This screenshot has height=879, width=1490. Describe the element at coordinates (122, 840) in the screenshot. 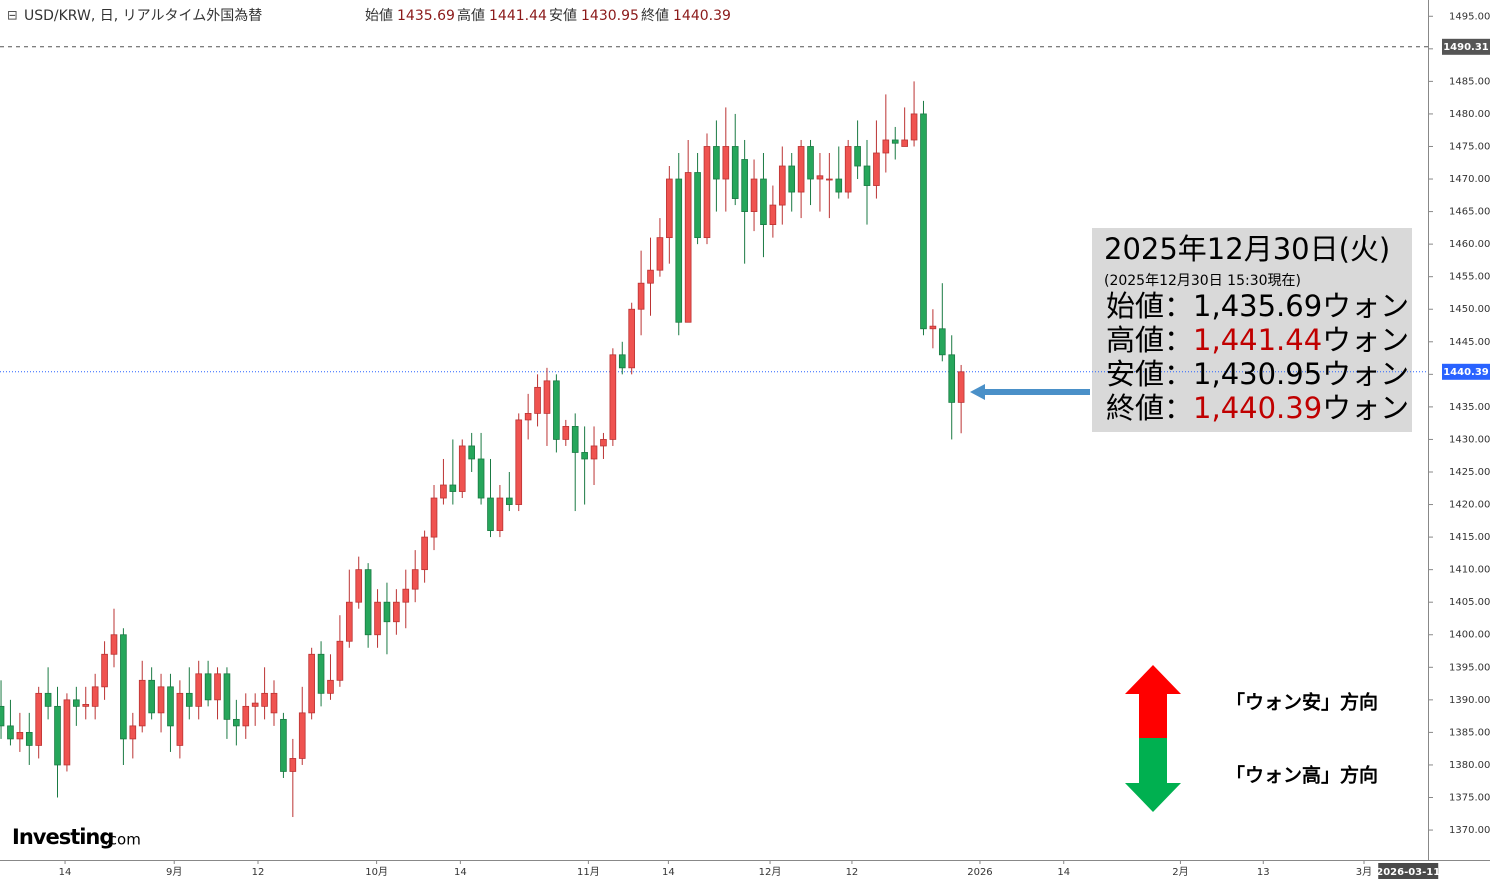

I see `logo-suffix: .com` at that location.